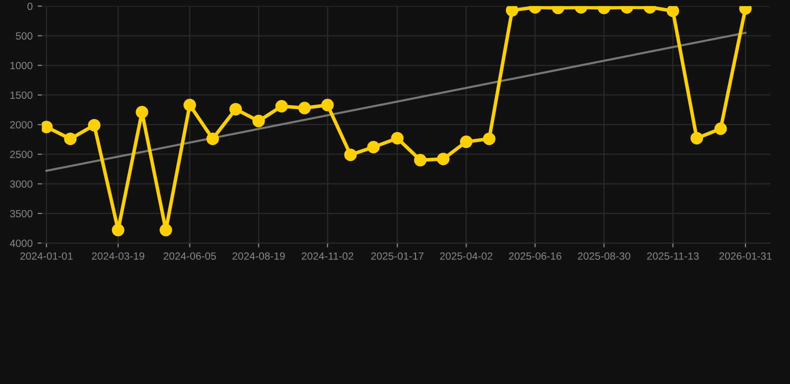 This screenshot has width=790, height=384. Describe the element at coordinates (190, 256) in the screenshot. I see `x-tick-label: 2024-06-05` at that location.